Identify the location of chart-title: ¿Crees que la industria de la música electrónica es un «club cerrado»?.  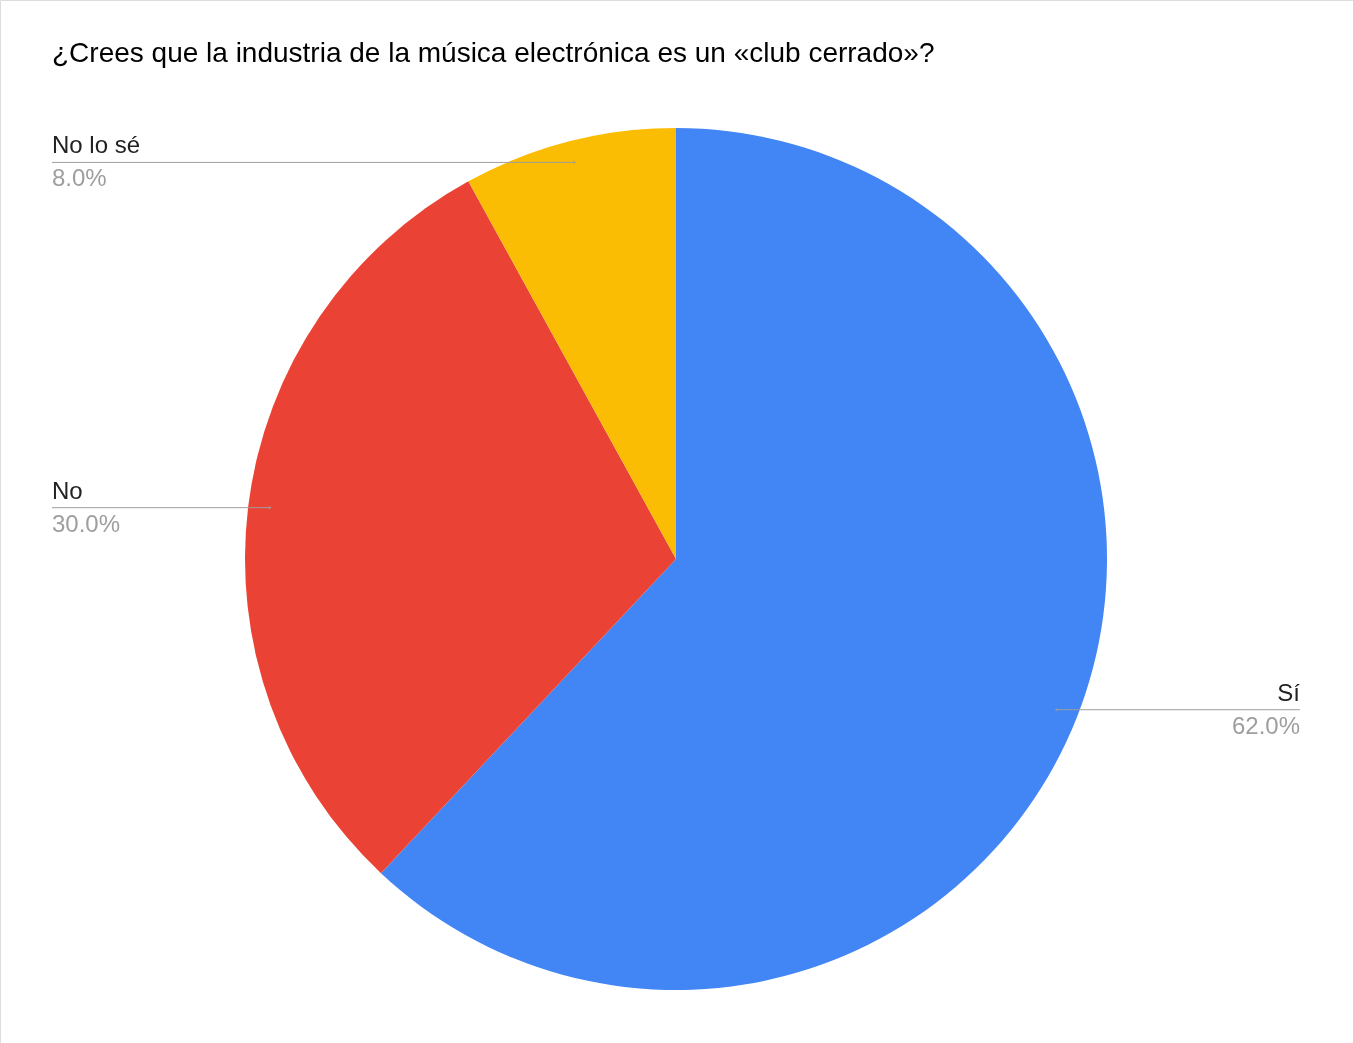
(493, 52).